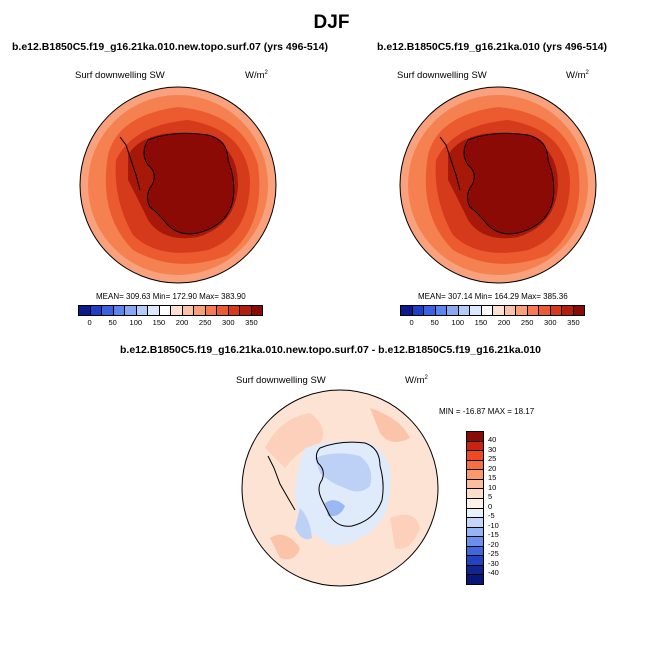  Describe the element at coordinates (491, 516) in the screenshot. I see `colorbar-tick-label: -5` at that location.